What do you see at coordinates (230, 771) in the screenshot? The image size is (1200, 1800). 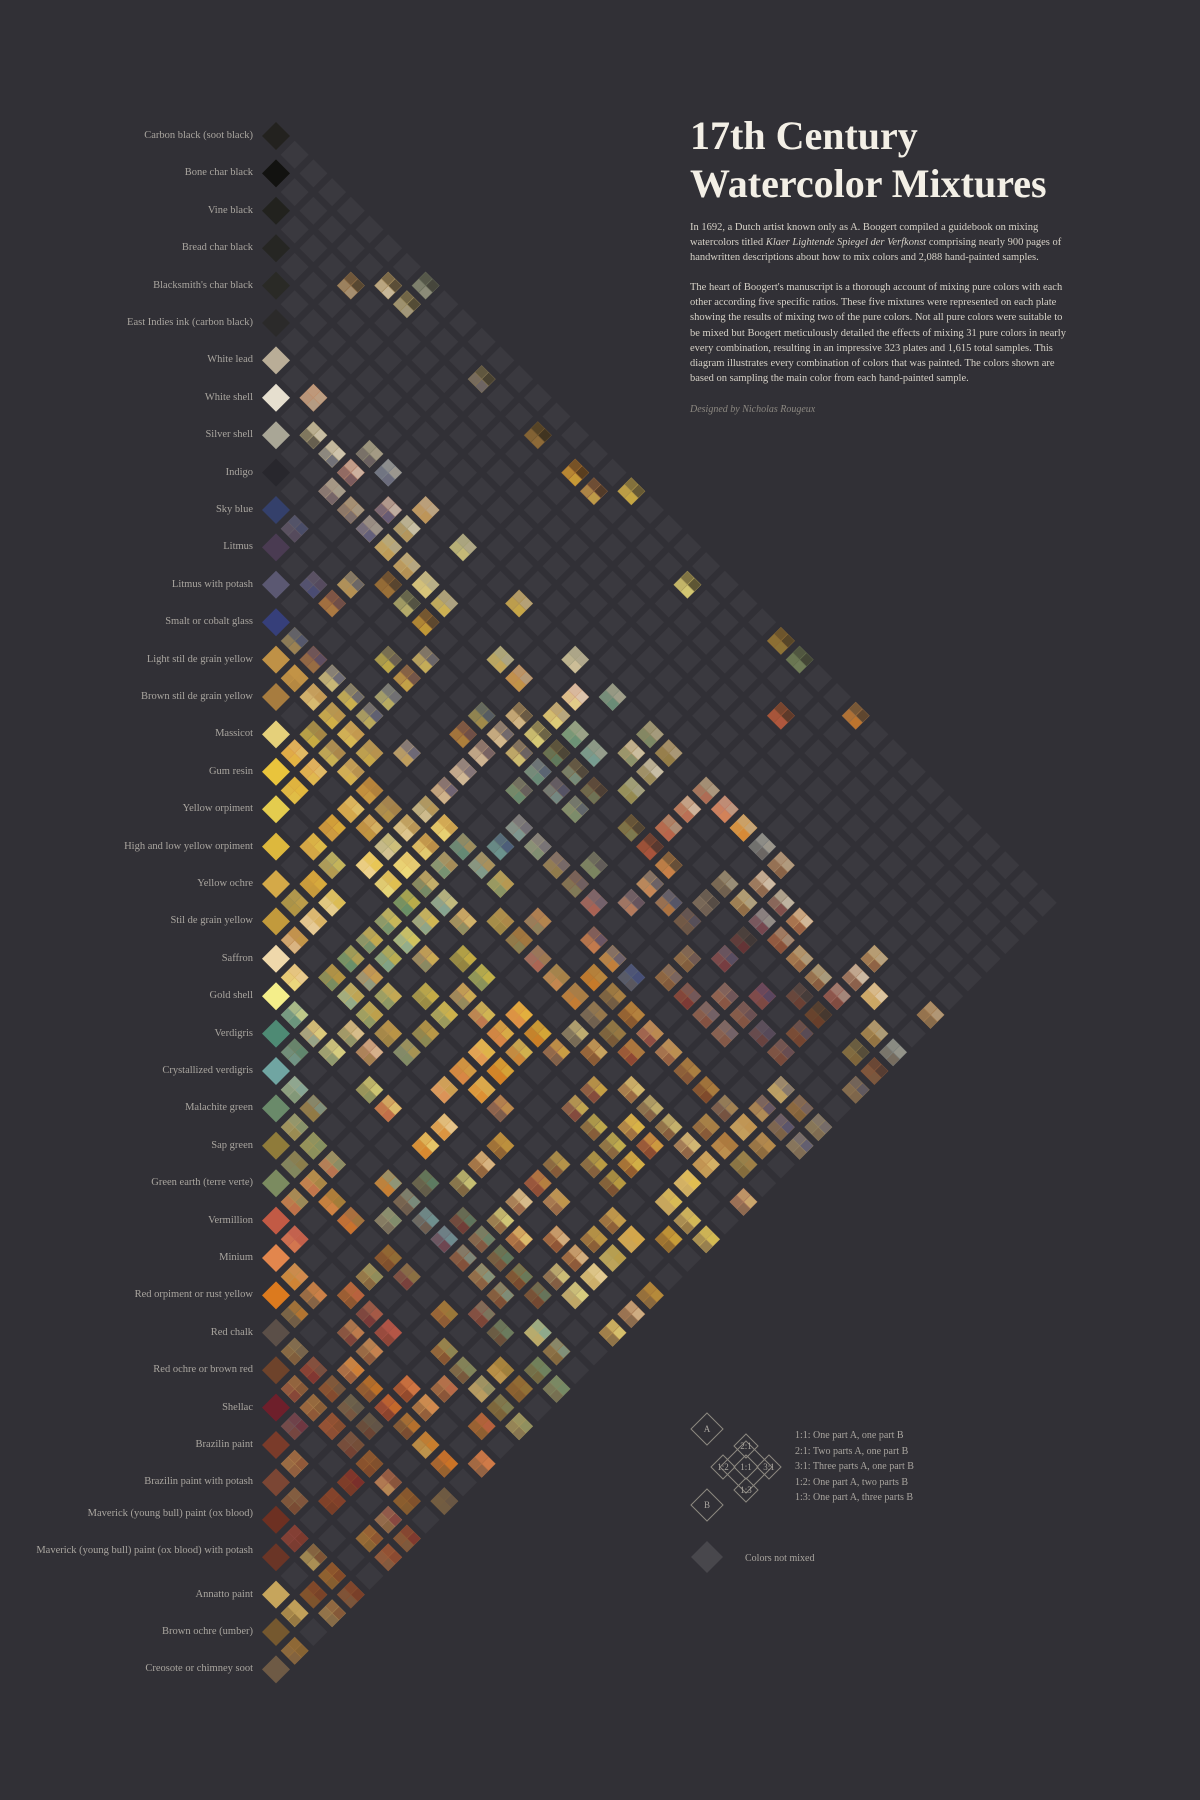 I see `color-name: Gum resin` at bounding box center [230, 771].